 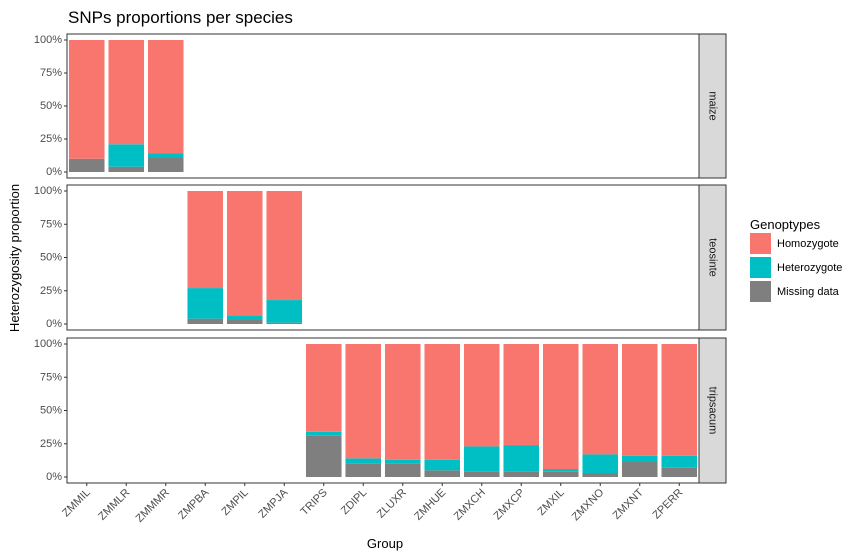 I want to click on bar-ZMXCP-homozygote, so click(x=521, y=395).